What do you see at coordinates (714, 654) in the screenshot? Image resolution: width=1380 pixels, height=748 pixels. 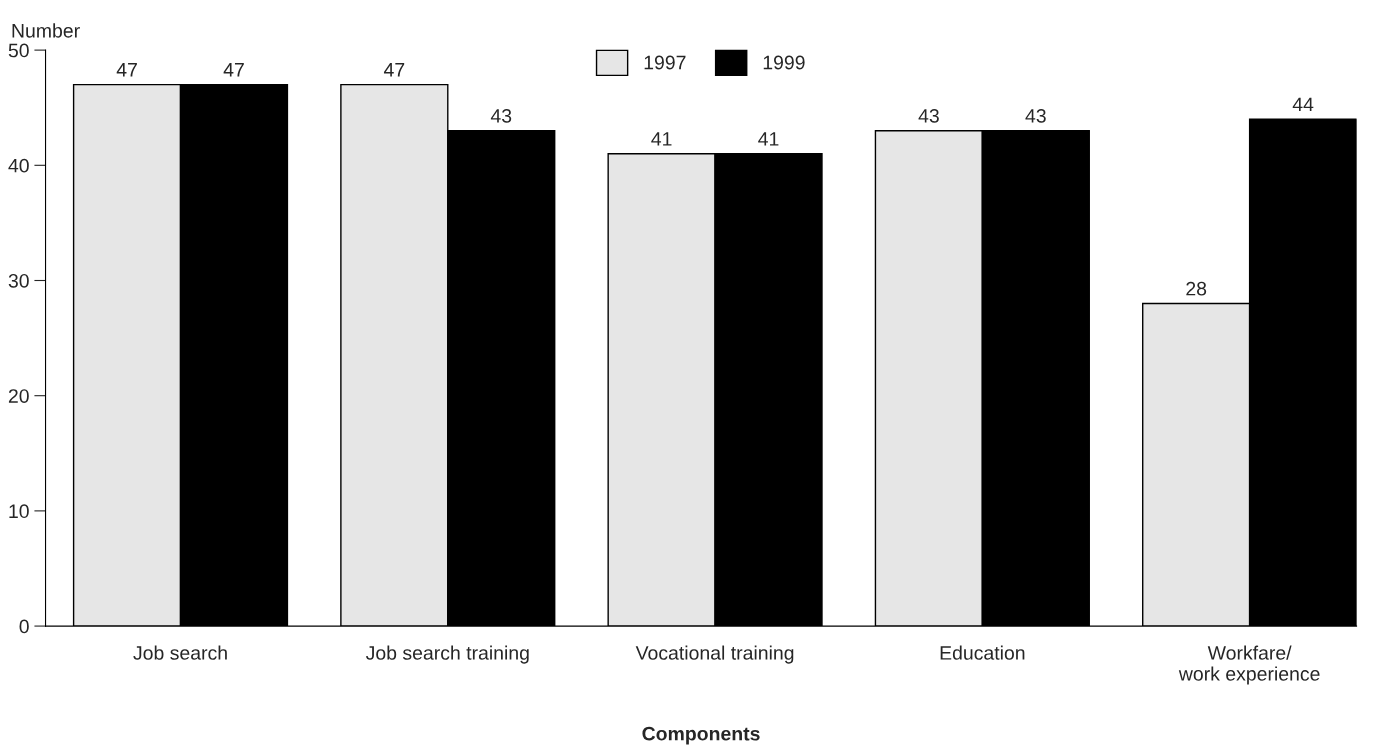 I see `x-tick-label: Vocational training` at bounding box center [714, 654].